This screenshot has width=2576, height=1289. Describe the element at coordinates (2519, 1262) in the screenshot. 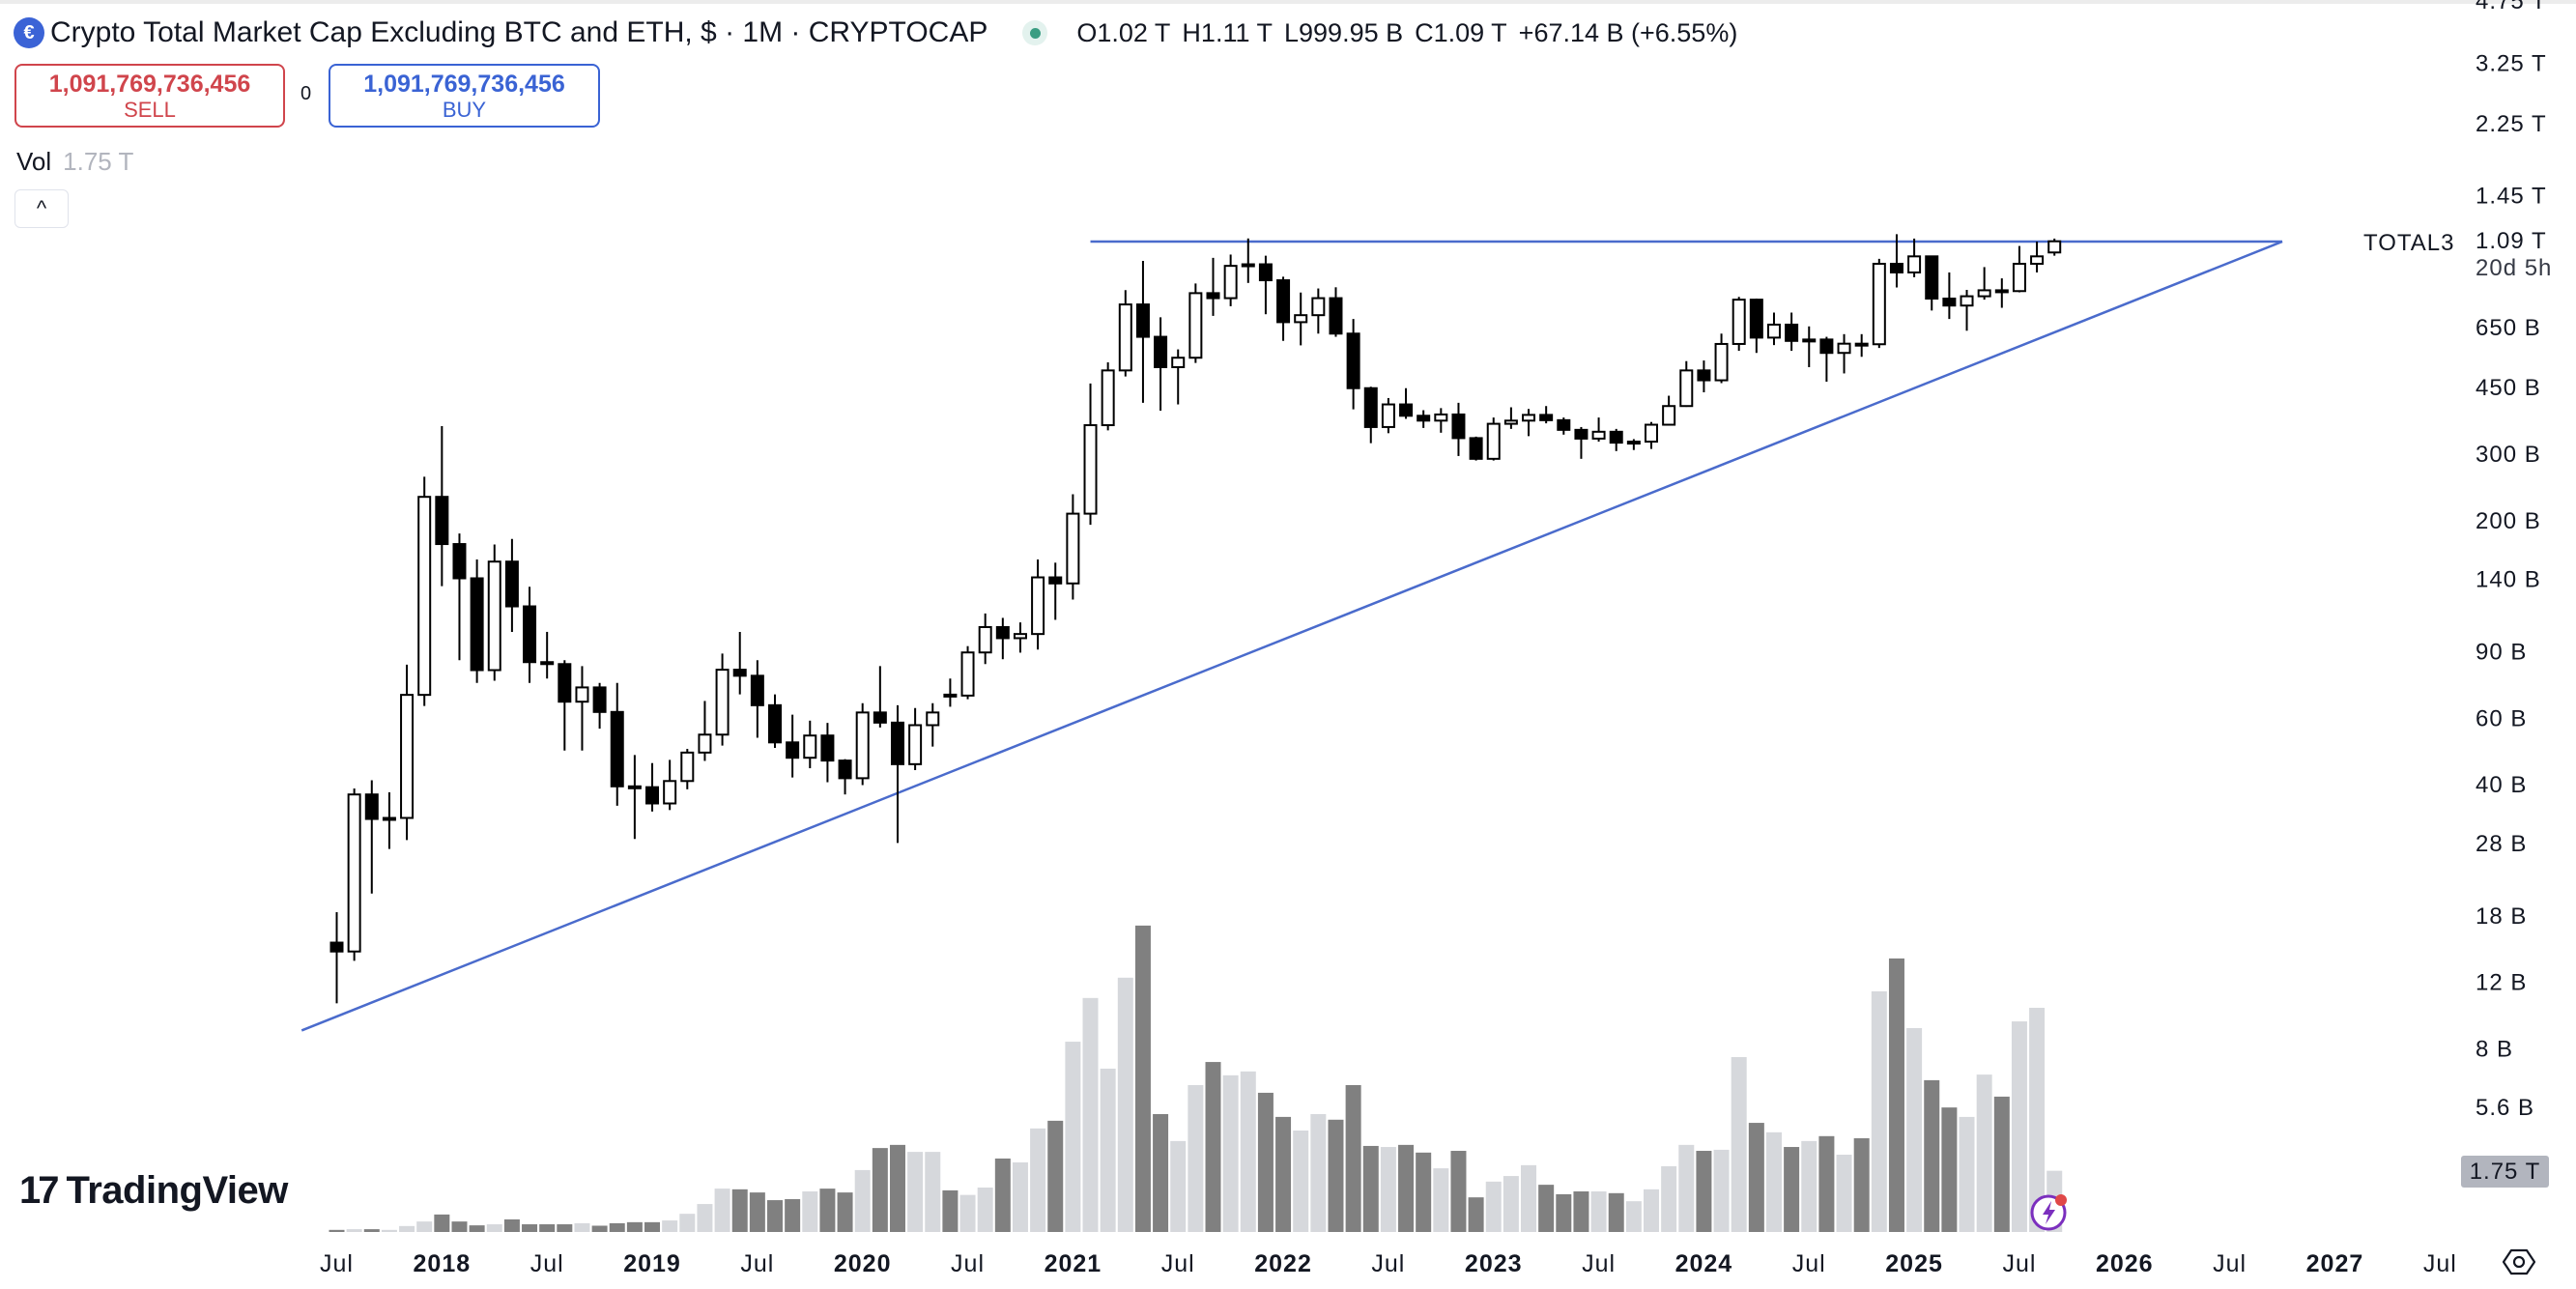

I see `gear-icon` at that location.